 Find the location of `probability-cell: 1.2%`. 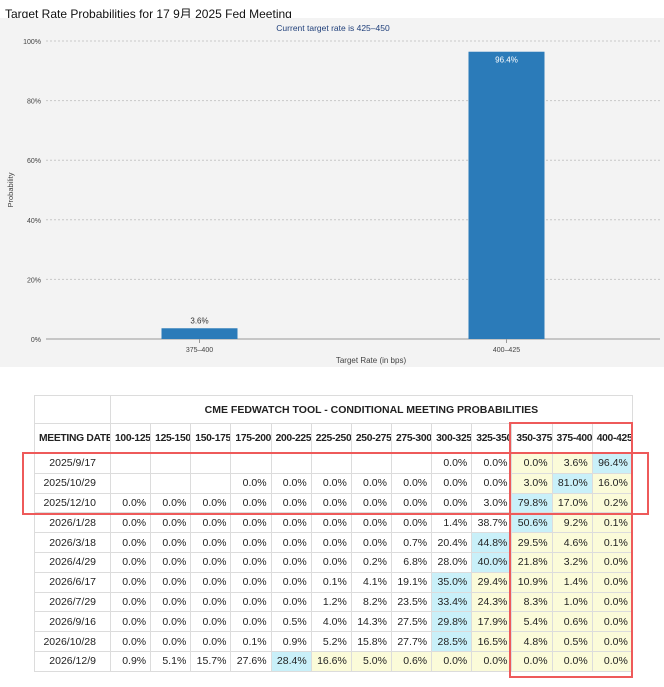

probability-cell: 1.2% is located at coordinates (331, 602).